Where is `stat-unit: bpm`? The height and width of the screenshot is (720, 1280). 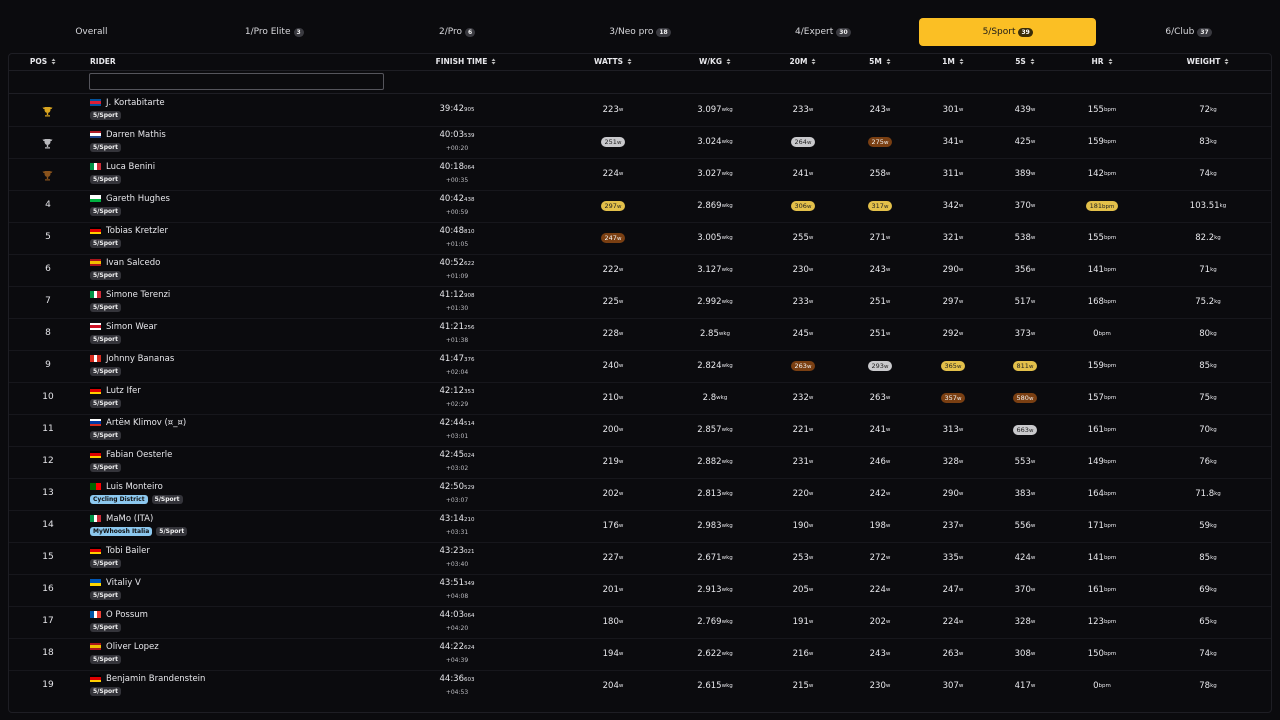
stat-unit: bpm is located at coordinates (1110, 238).